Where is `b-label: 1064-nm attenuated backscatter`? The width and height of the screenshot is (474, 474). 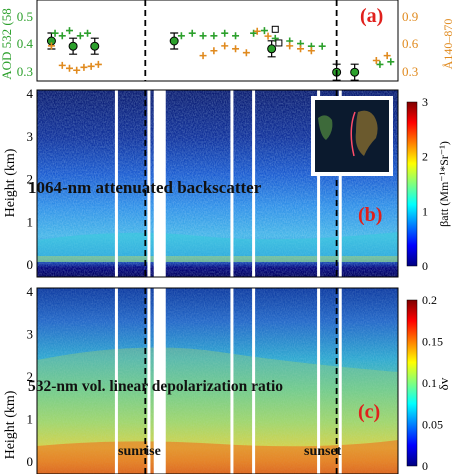
b-label: 1064-nm attenuated backscatter is located at coordinates (145, 187).